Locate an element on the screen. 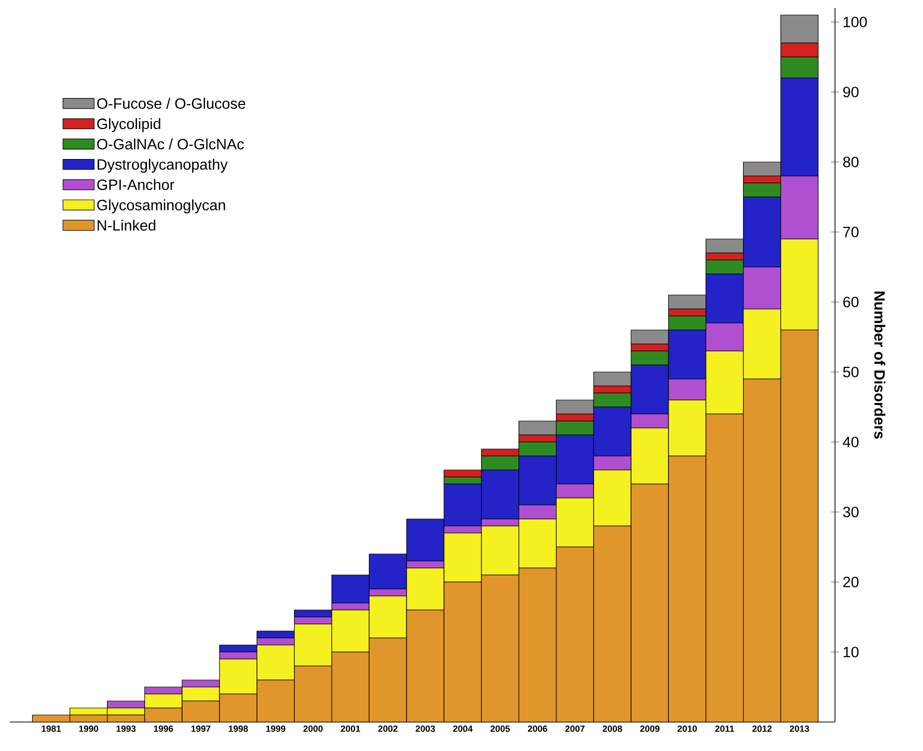 The height and width of the screenshot is (751, 923). y-tick-label: 70 is located at coordinates (851, 232).